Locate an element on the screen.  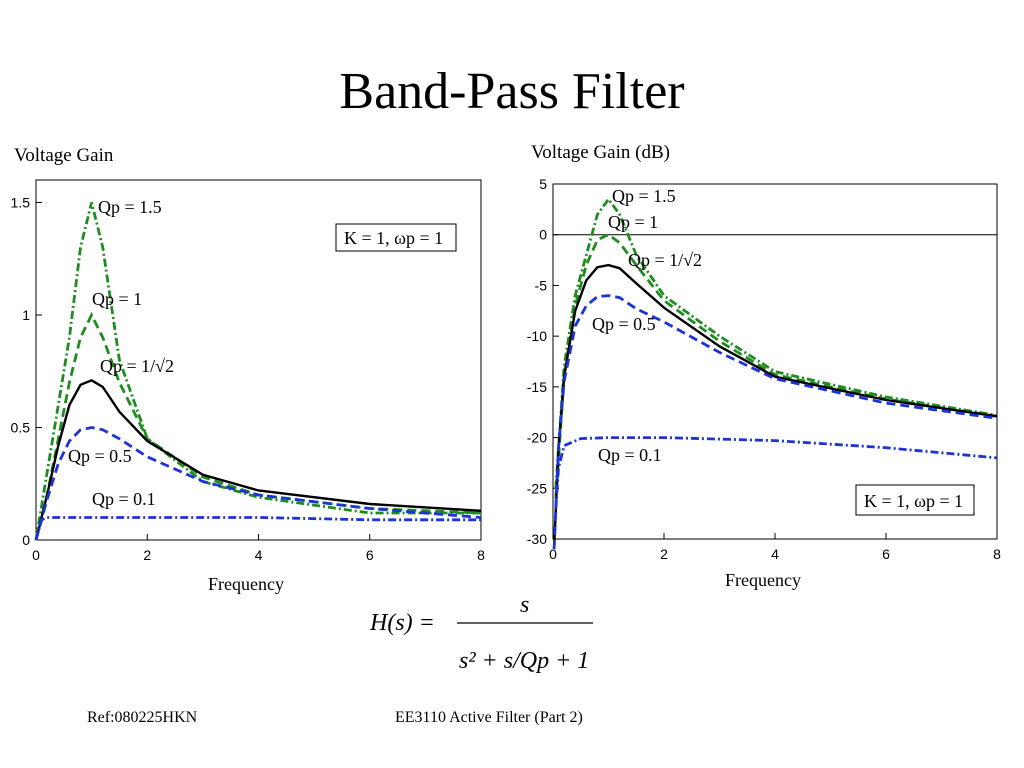
chart-right-annotation-box is located at coordinates (915, 500).